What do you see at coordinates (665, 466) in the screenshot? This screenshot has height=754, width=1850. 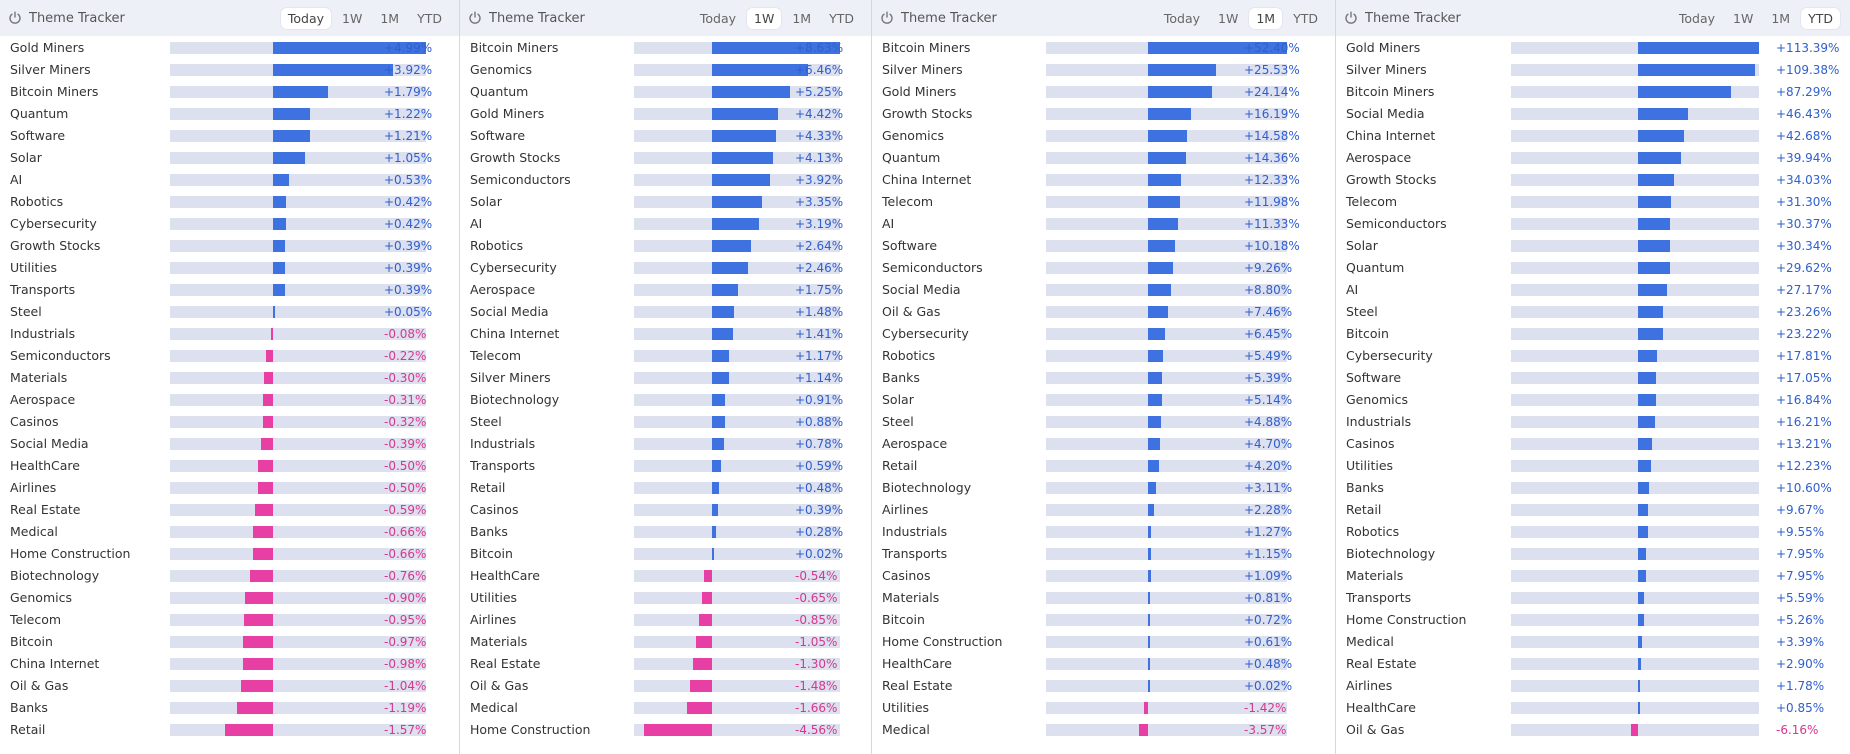 I see `theme-row: Transports +0.59%` at bounding box center [665, 466].